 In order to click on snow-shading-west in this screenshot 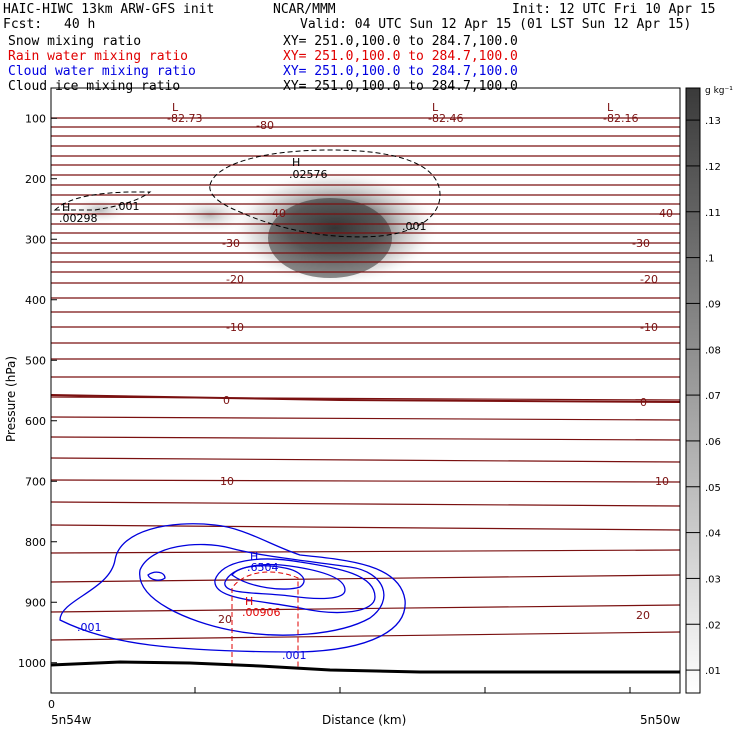, I will do `click(210, 215)`.